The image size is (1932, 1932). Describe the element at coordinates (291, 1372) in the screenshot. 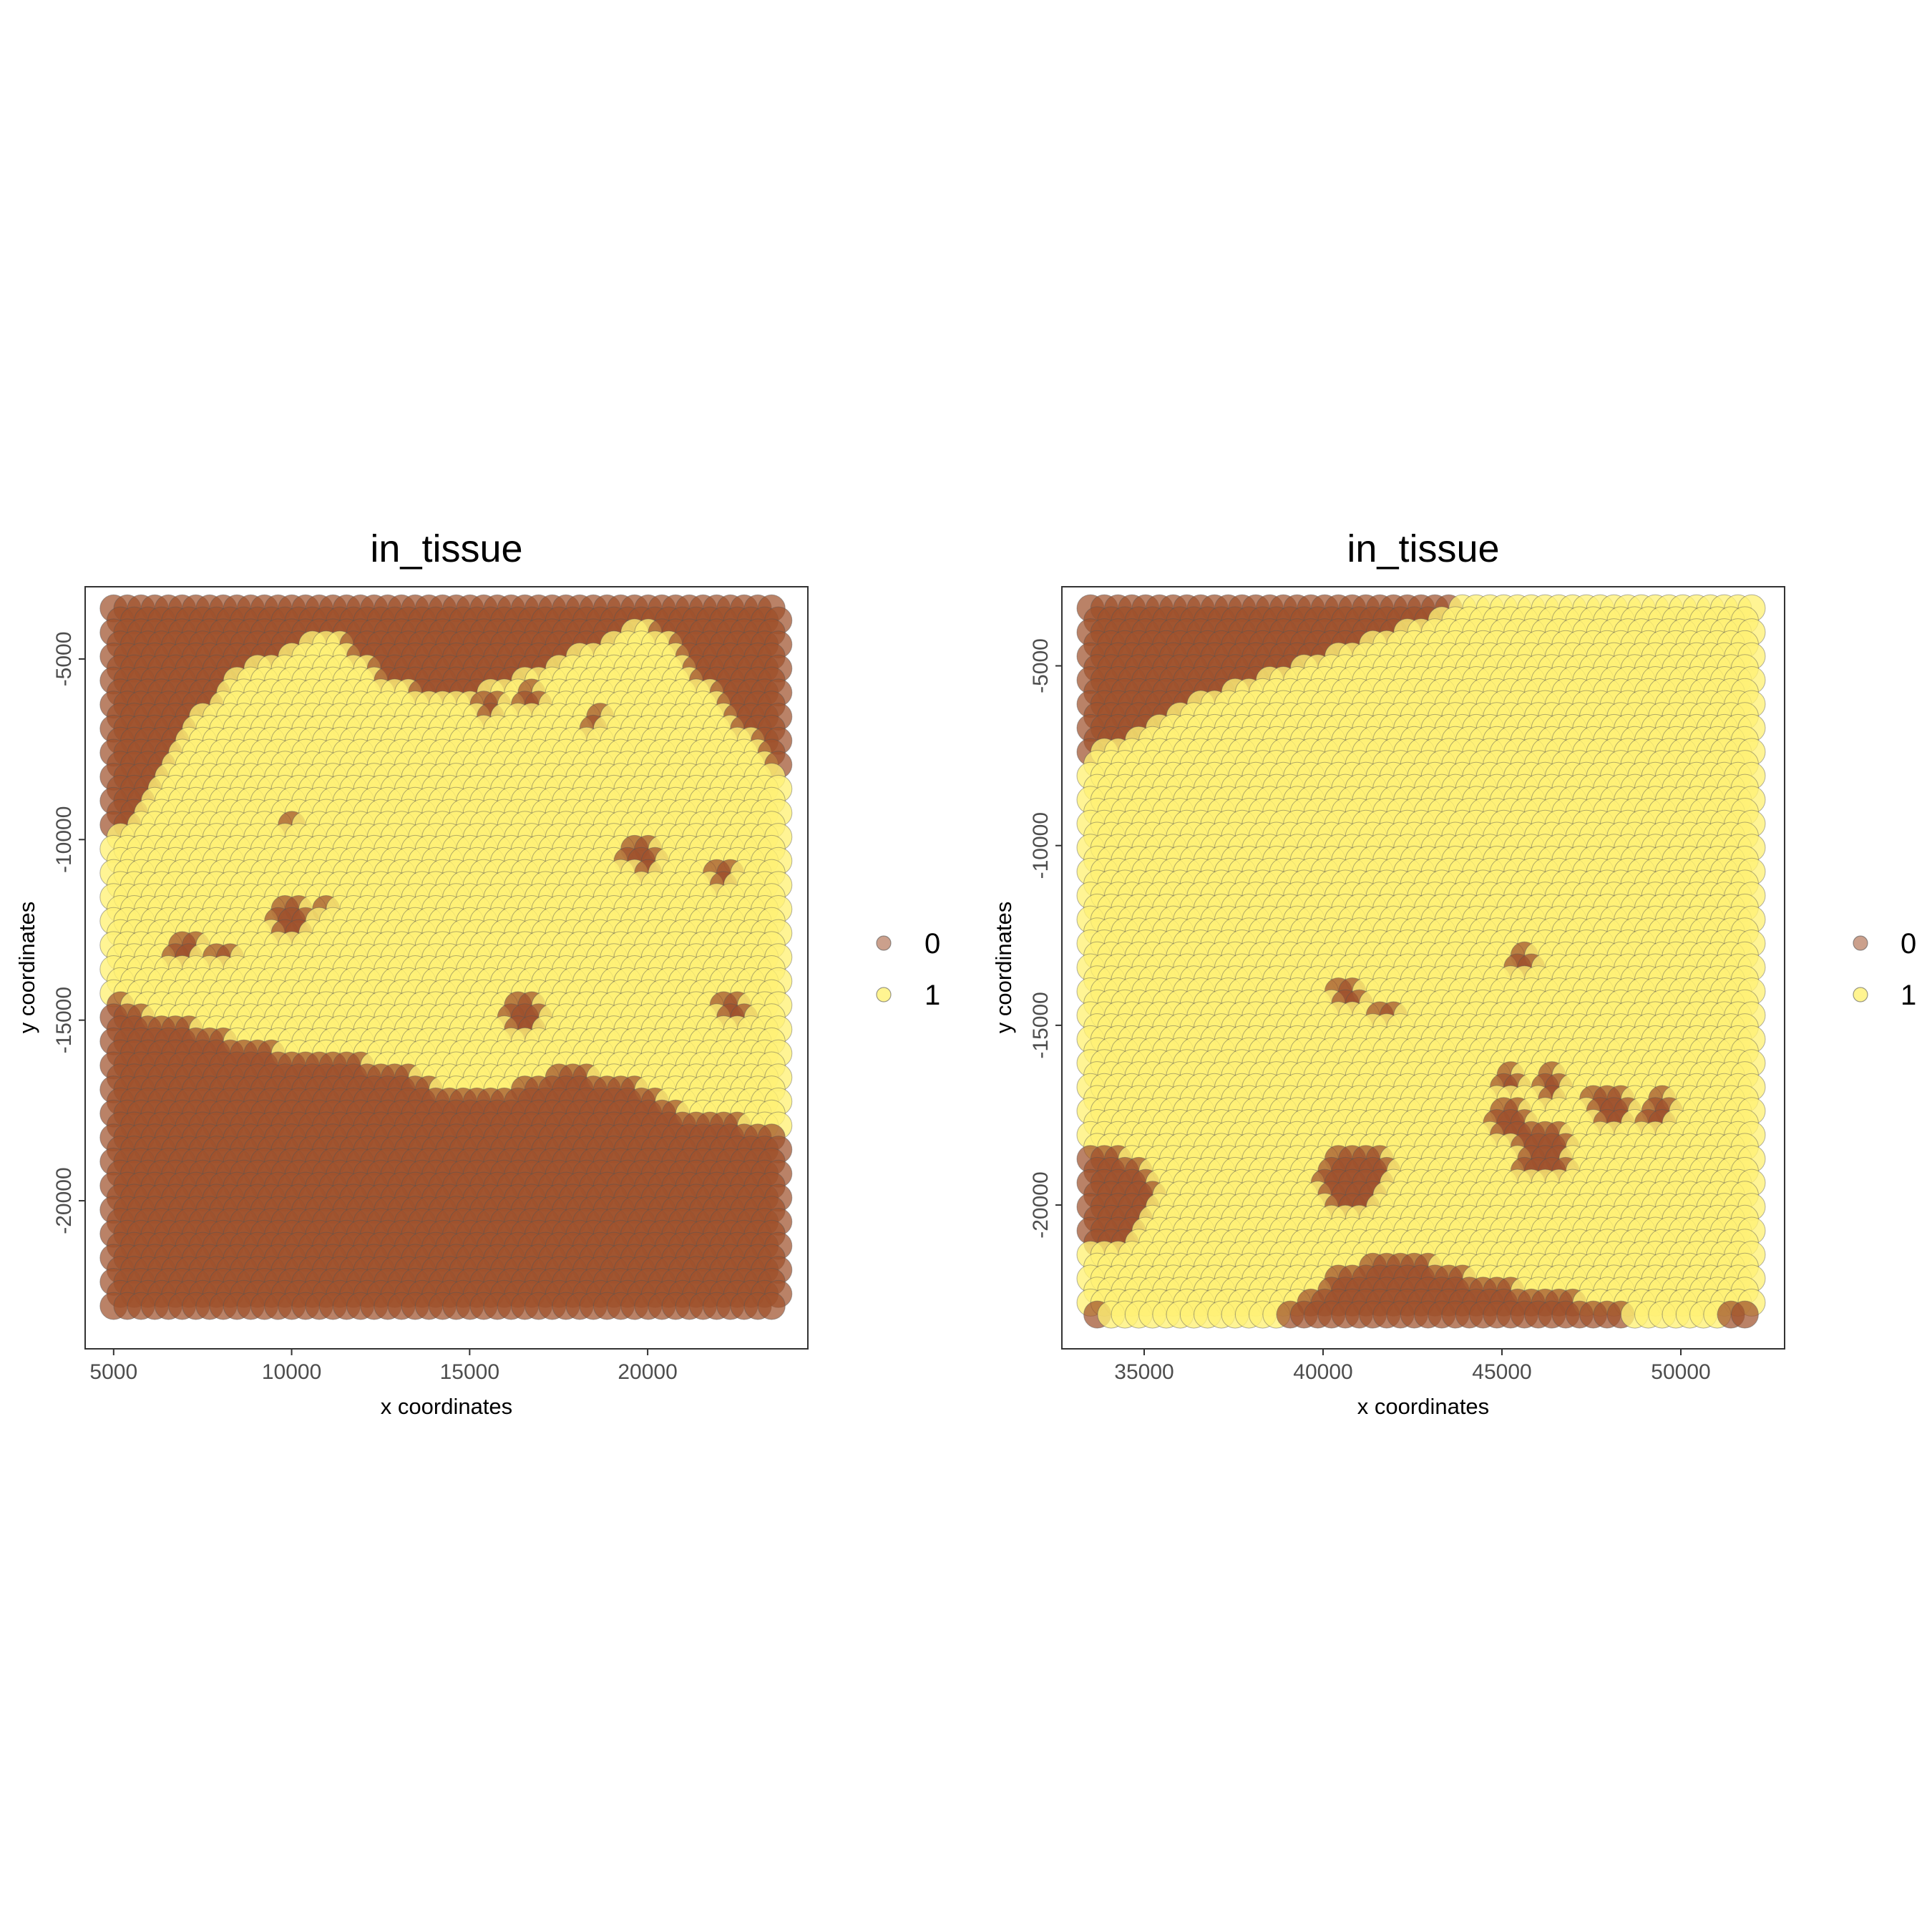

I see `x-tick-label: 10000` at that location.